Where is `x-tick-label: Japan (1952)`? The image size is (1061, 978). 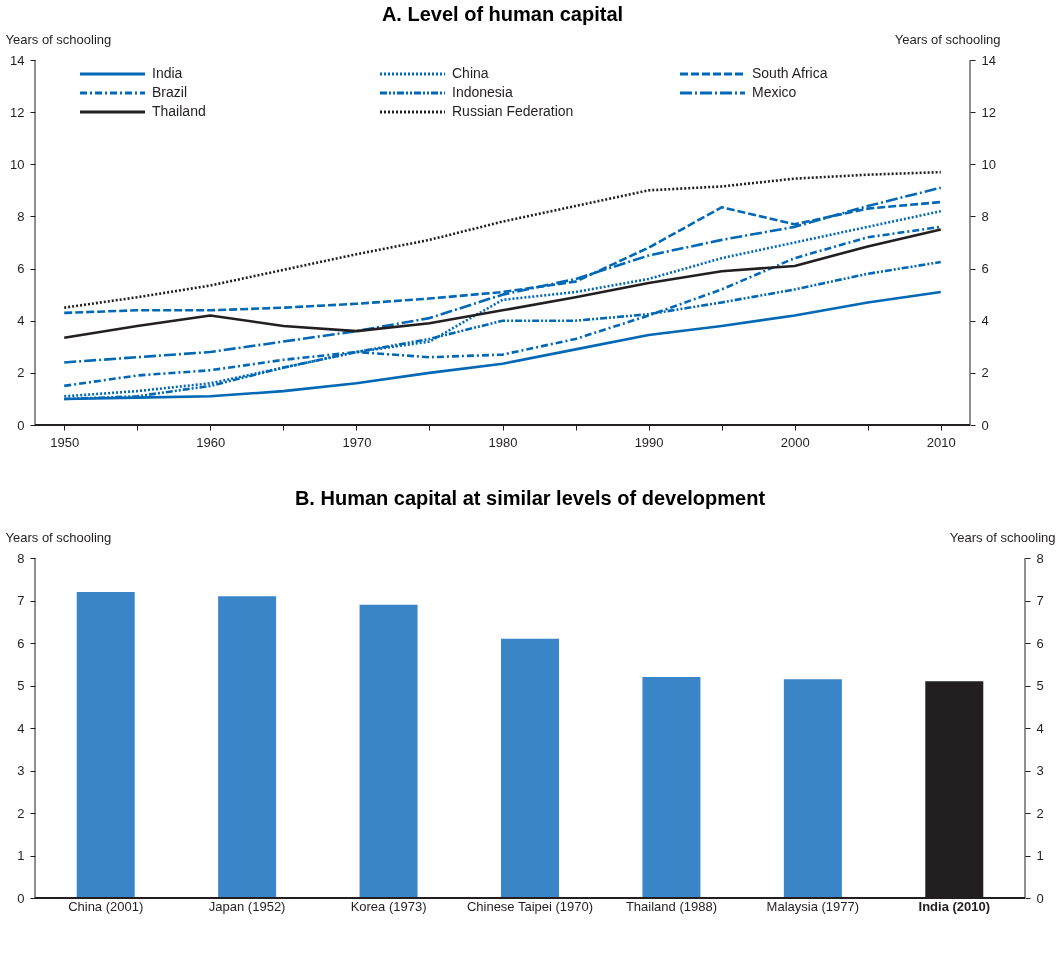
x-tick-label: Japan (1952) is located at coordinates (247, 906).